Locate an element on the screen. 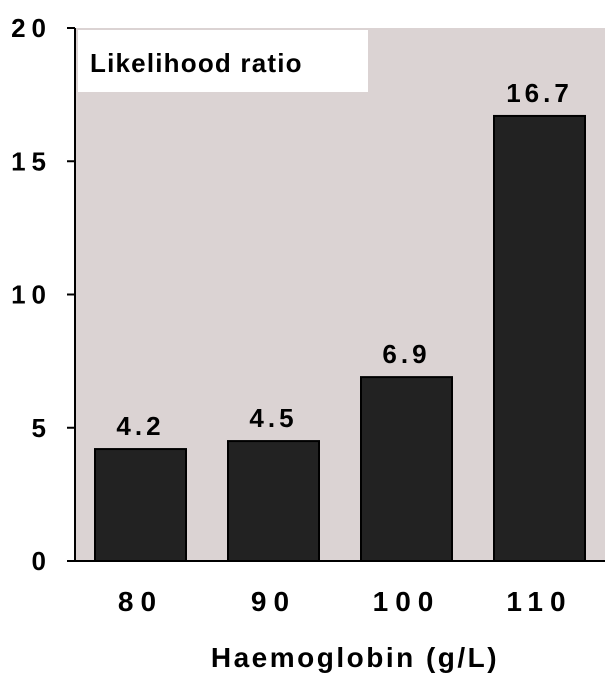  y-tick-label: 10 is located at coordinates (31, 295).